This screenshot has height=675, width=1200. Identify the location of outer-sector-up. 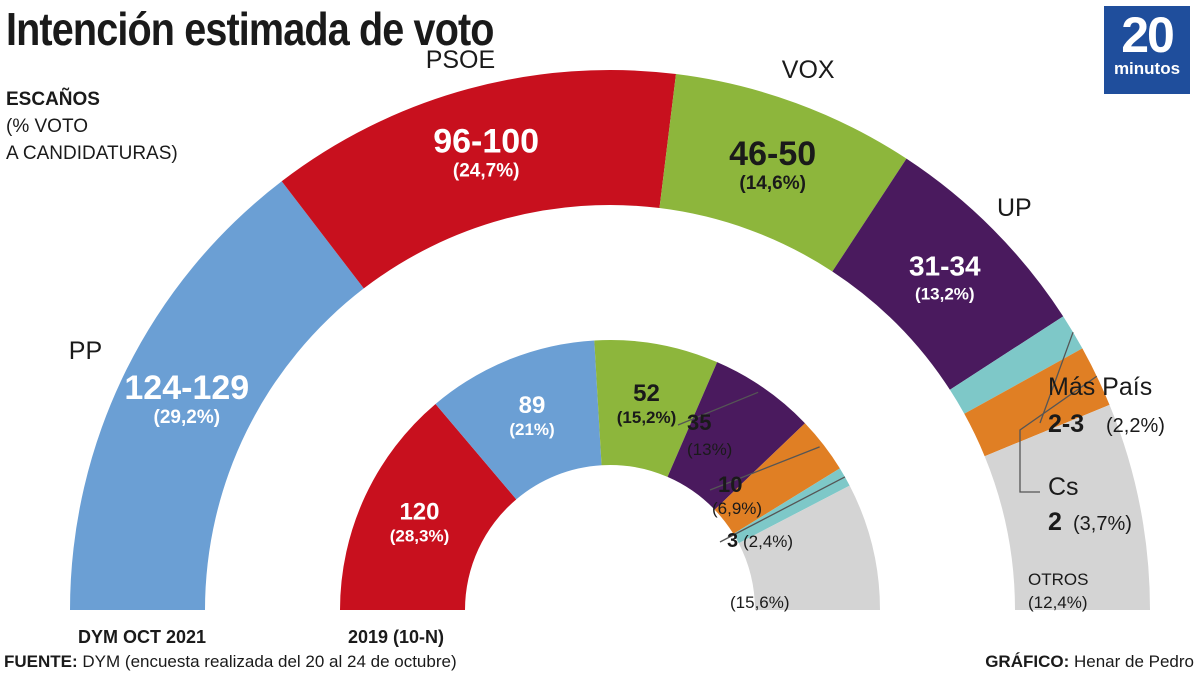
(948, 274).